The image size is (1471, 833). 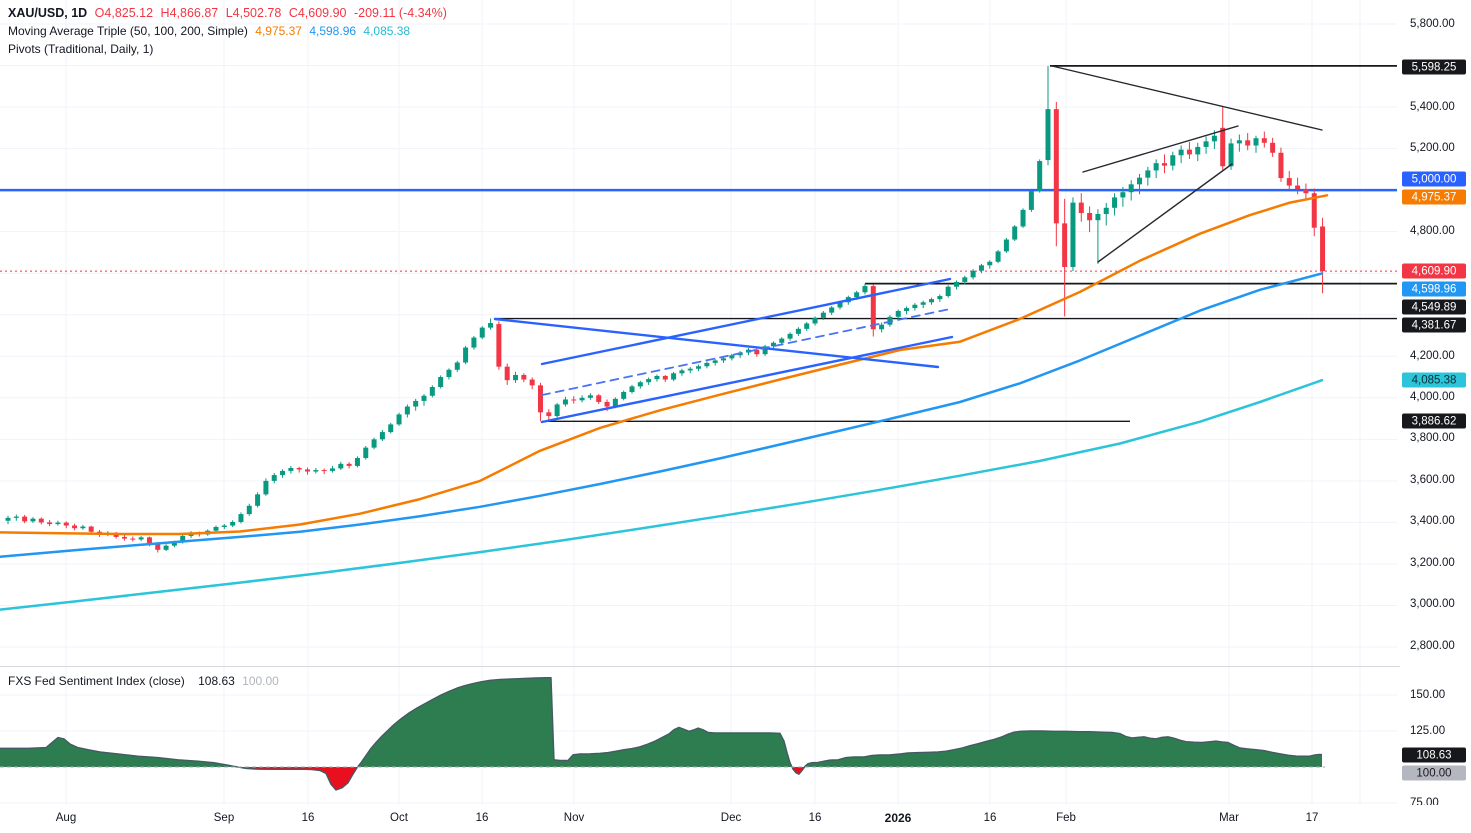 What do you see at coordinates (1432, 148) in the screenshot?
I see `price-tick-label: 5,200.00` at bounding box center [1432, 148].